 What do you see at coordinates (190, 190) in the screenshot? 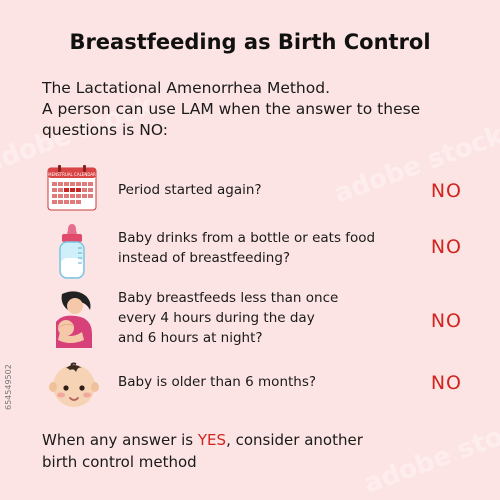
I see `question-line: Period started again?` at bounding box center [190, 190].